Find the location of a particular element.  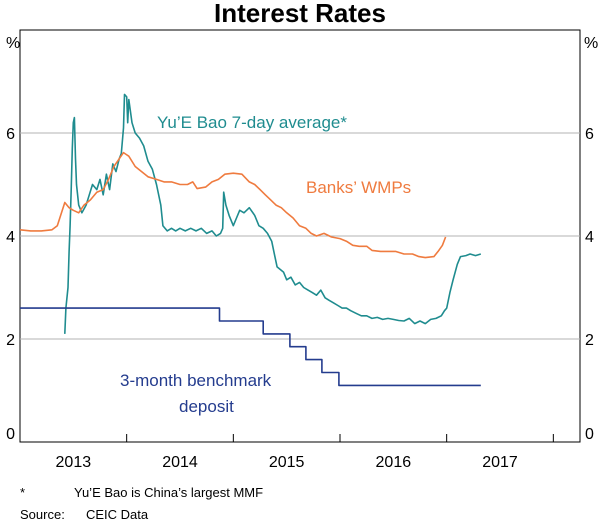

x-tick-2013: 2013 is located at coordinates (74, 462).